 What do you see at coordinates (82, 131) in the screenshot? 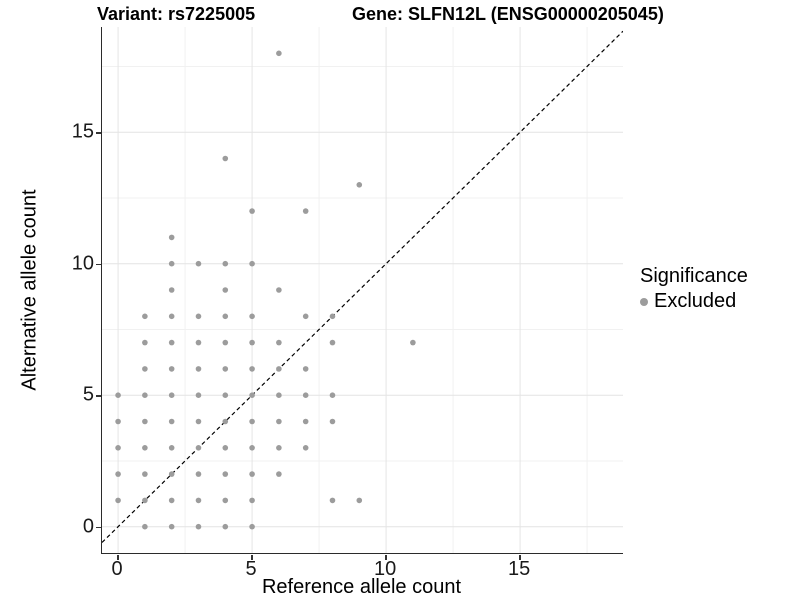
I see `y-tick-label: 15` at bounding box center [82, 131].